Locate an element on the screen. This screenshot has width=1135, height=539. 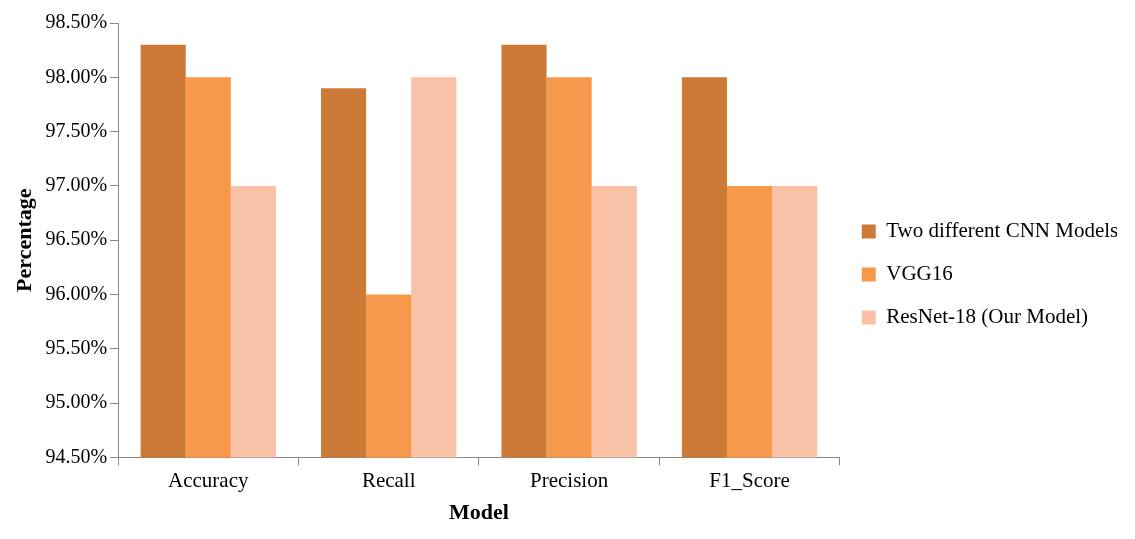
y-tick-label: 94.50% is located at coordinates (76, 455).